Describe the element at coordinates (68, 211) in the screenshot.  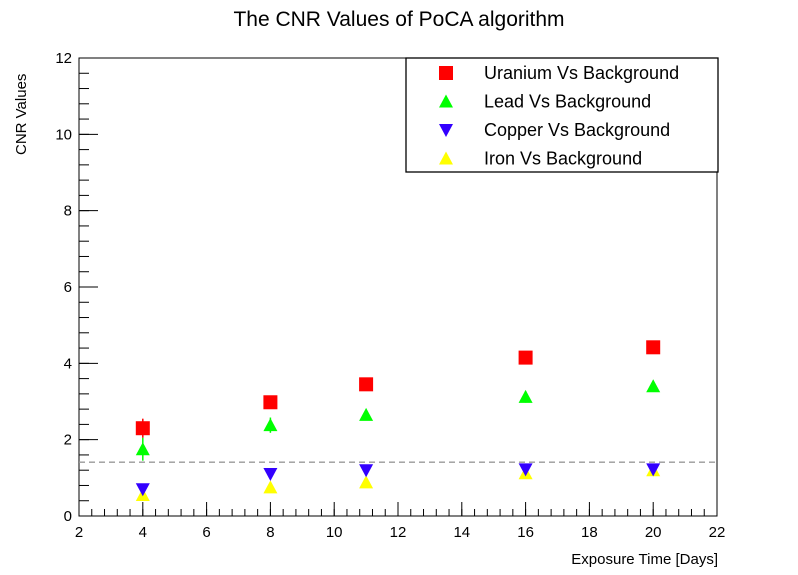
I see `y-tick-label: 8` at that location.